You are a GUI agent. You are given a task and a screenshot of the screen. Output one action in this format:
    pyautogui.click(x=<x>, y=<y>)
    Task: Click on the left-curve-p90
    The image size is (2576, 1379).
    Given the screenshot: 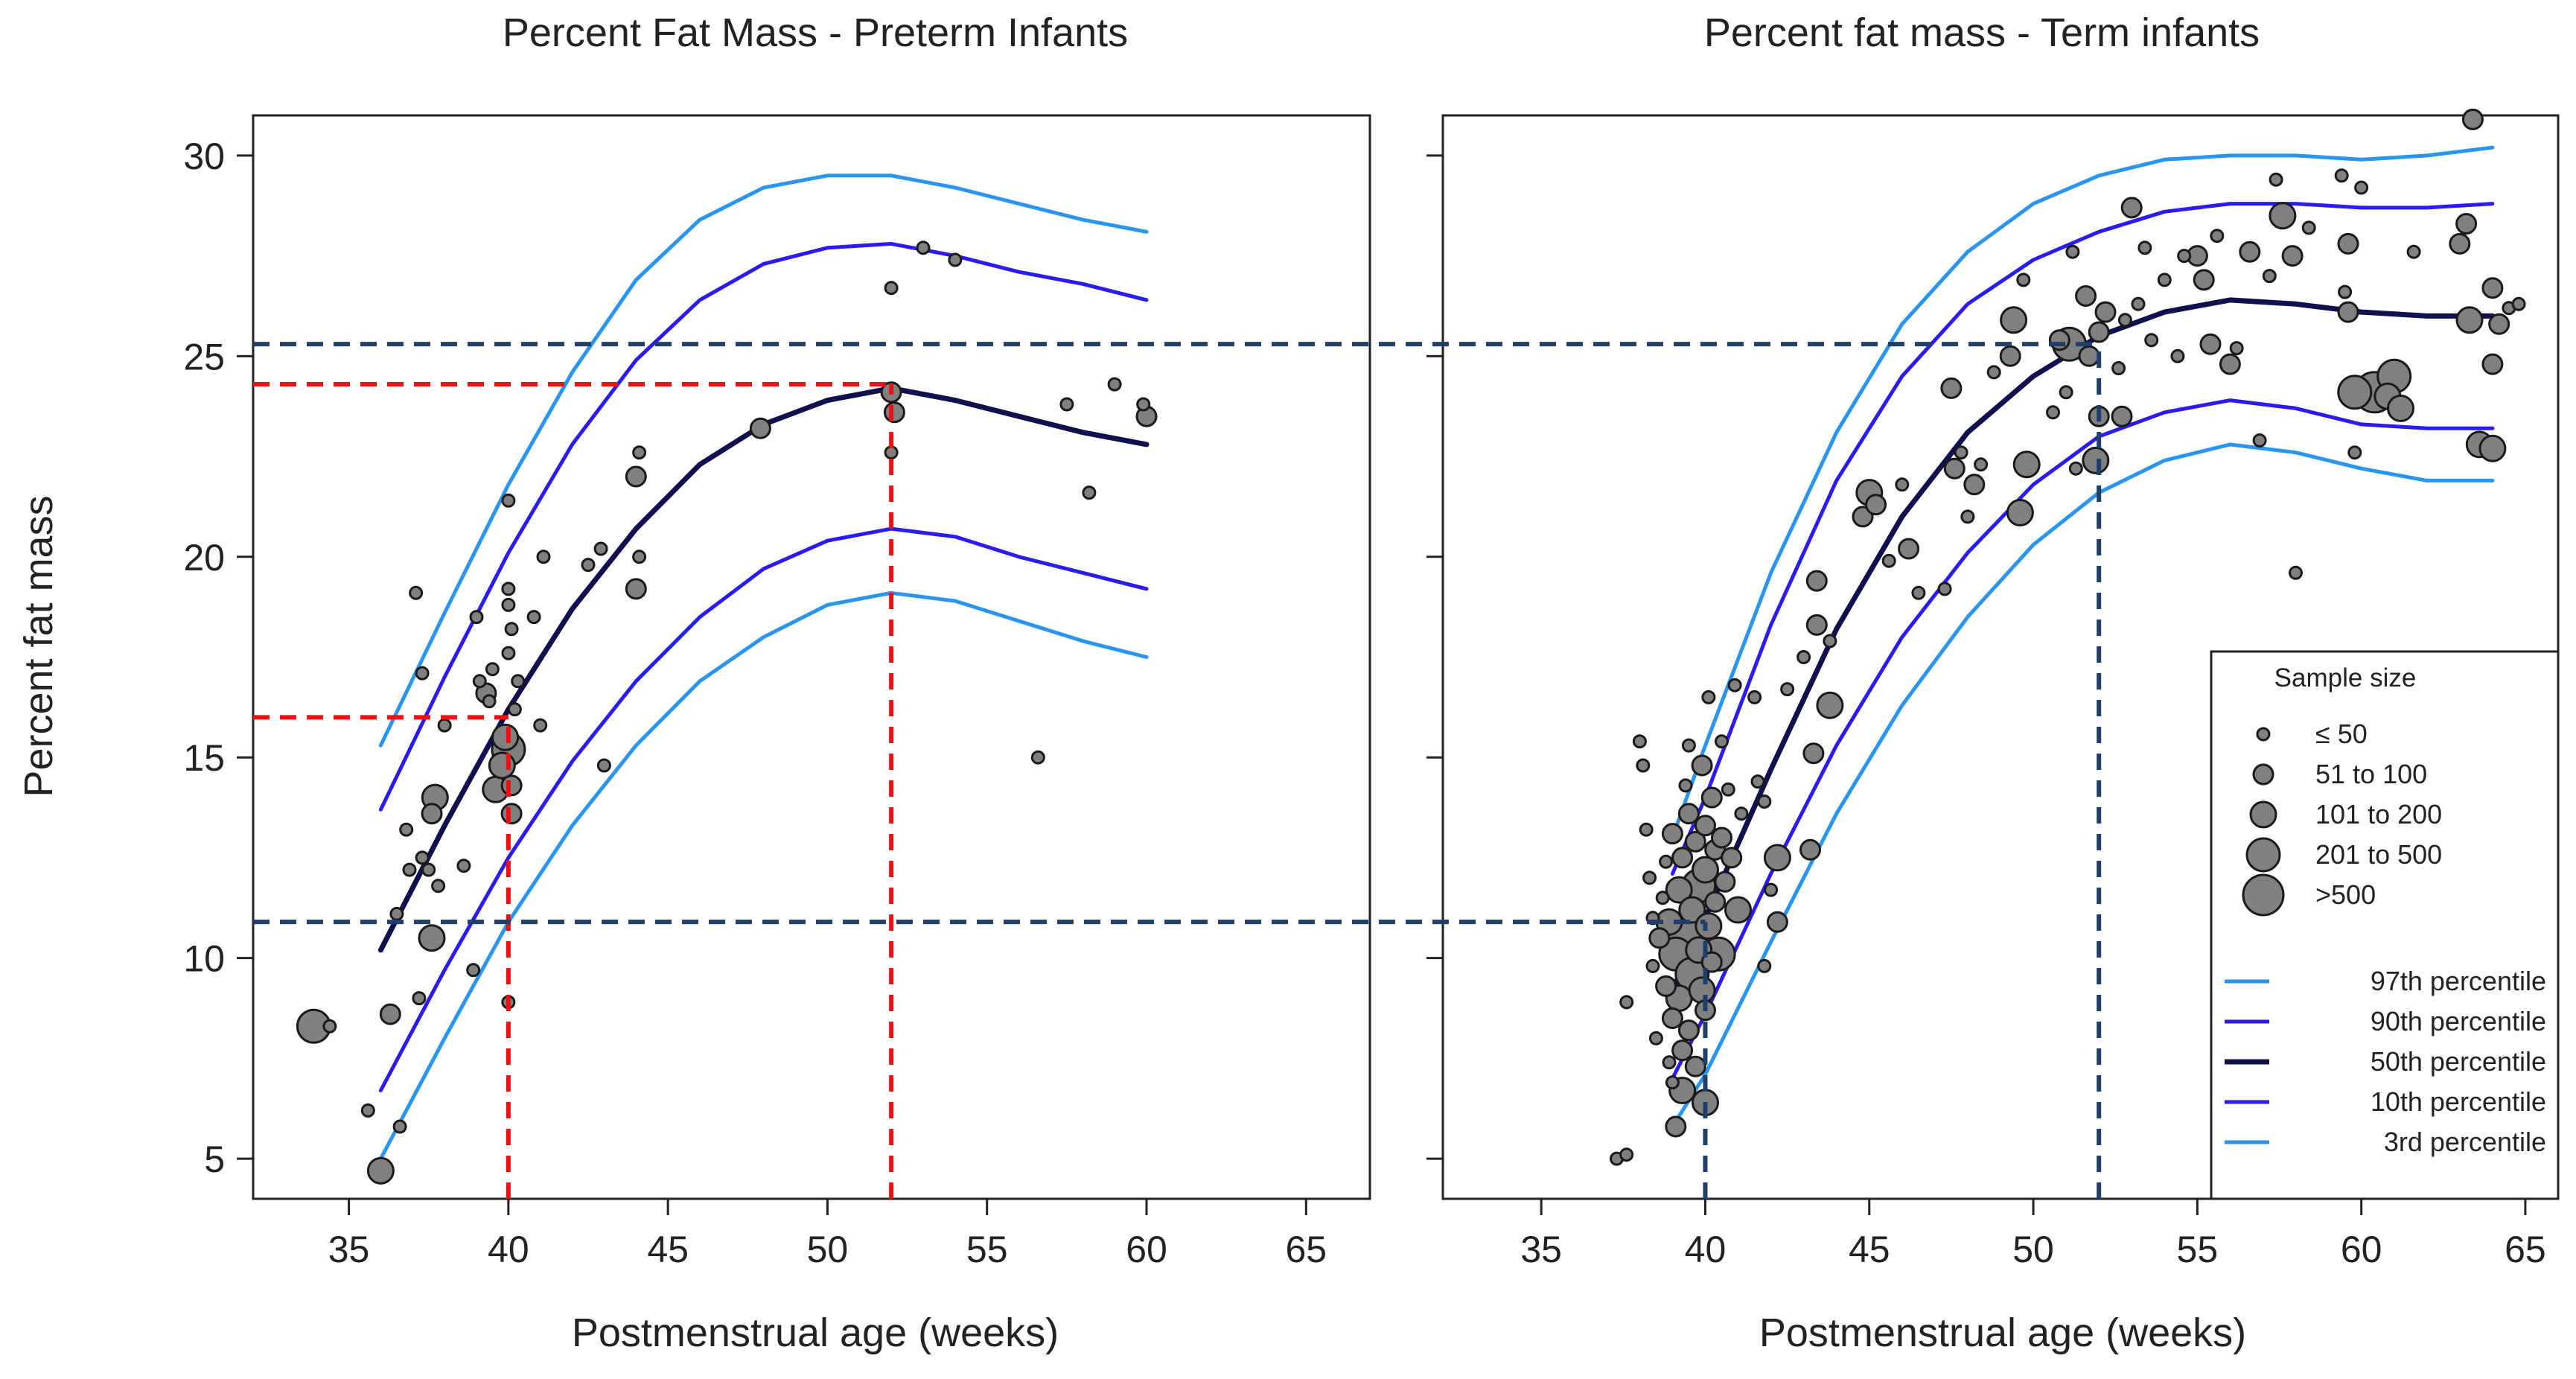 What is the action you would take?
    pyautogui.click(x=764, y=527)
    